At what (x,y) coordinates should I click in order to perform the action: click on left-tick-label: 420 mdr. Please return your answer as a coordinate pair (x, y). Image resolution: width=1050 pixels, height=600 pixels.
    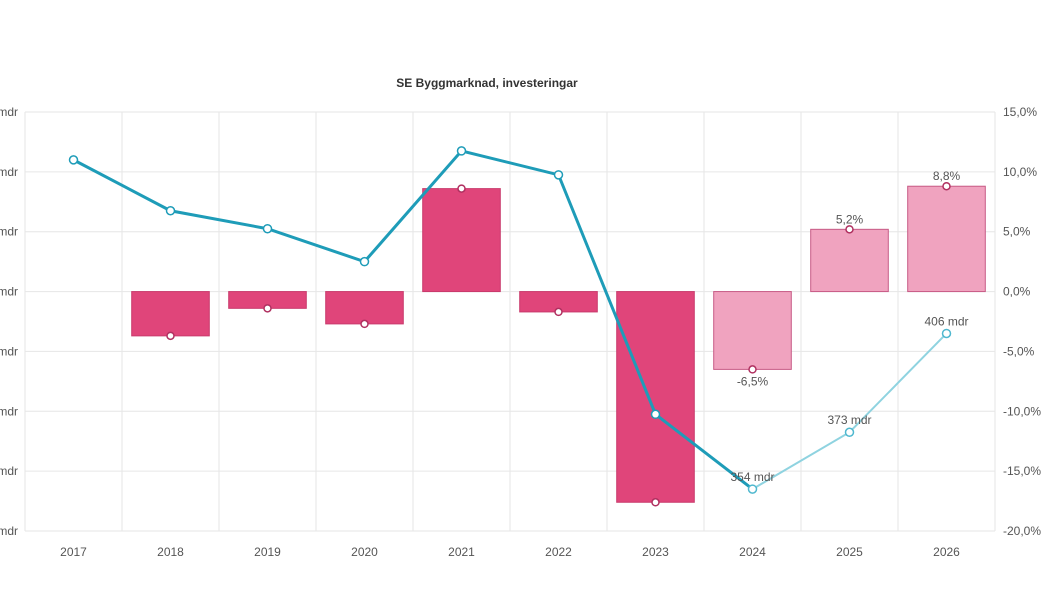
    Looking at the image, I should click on (9, 292).